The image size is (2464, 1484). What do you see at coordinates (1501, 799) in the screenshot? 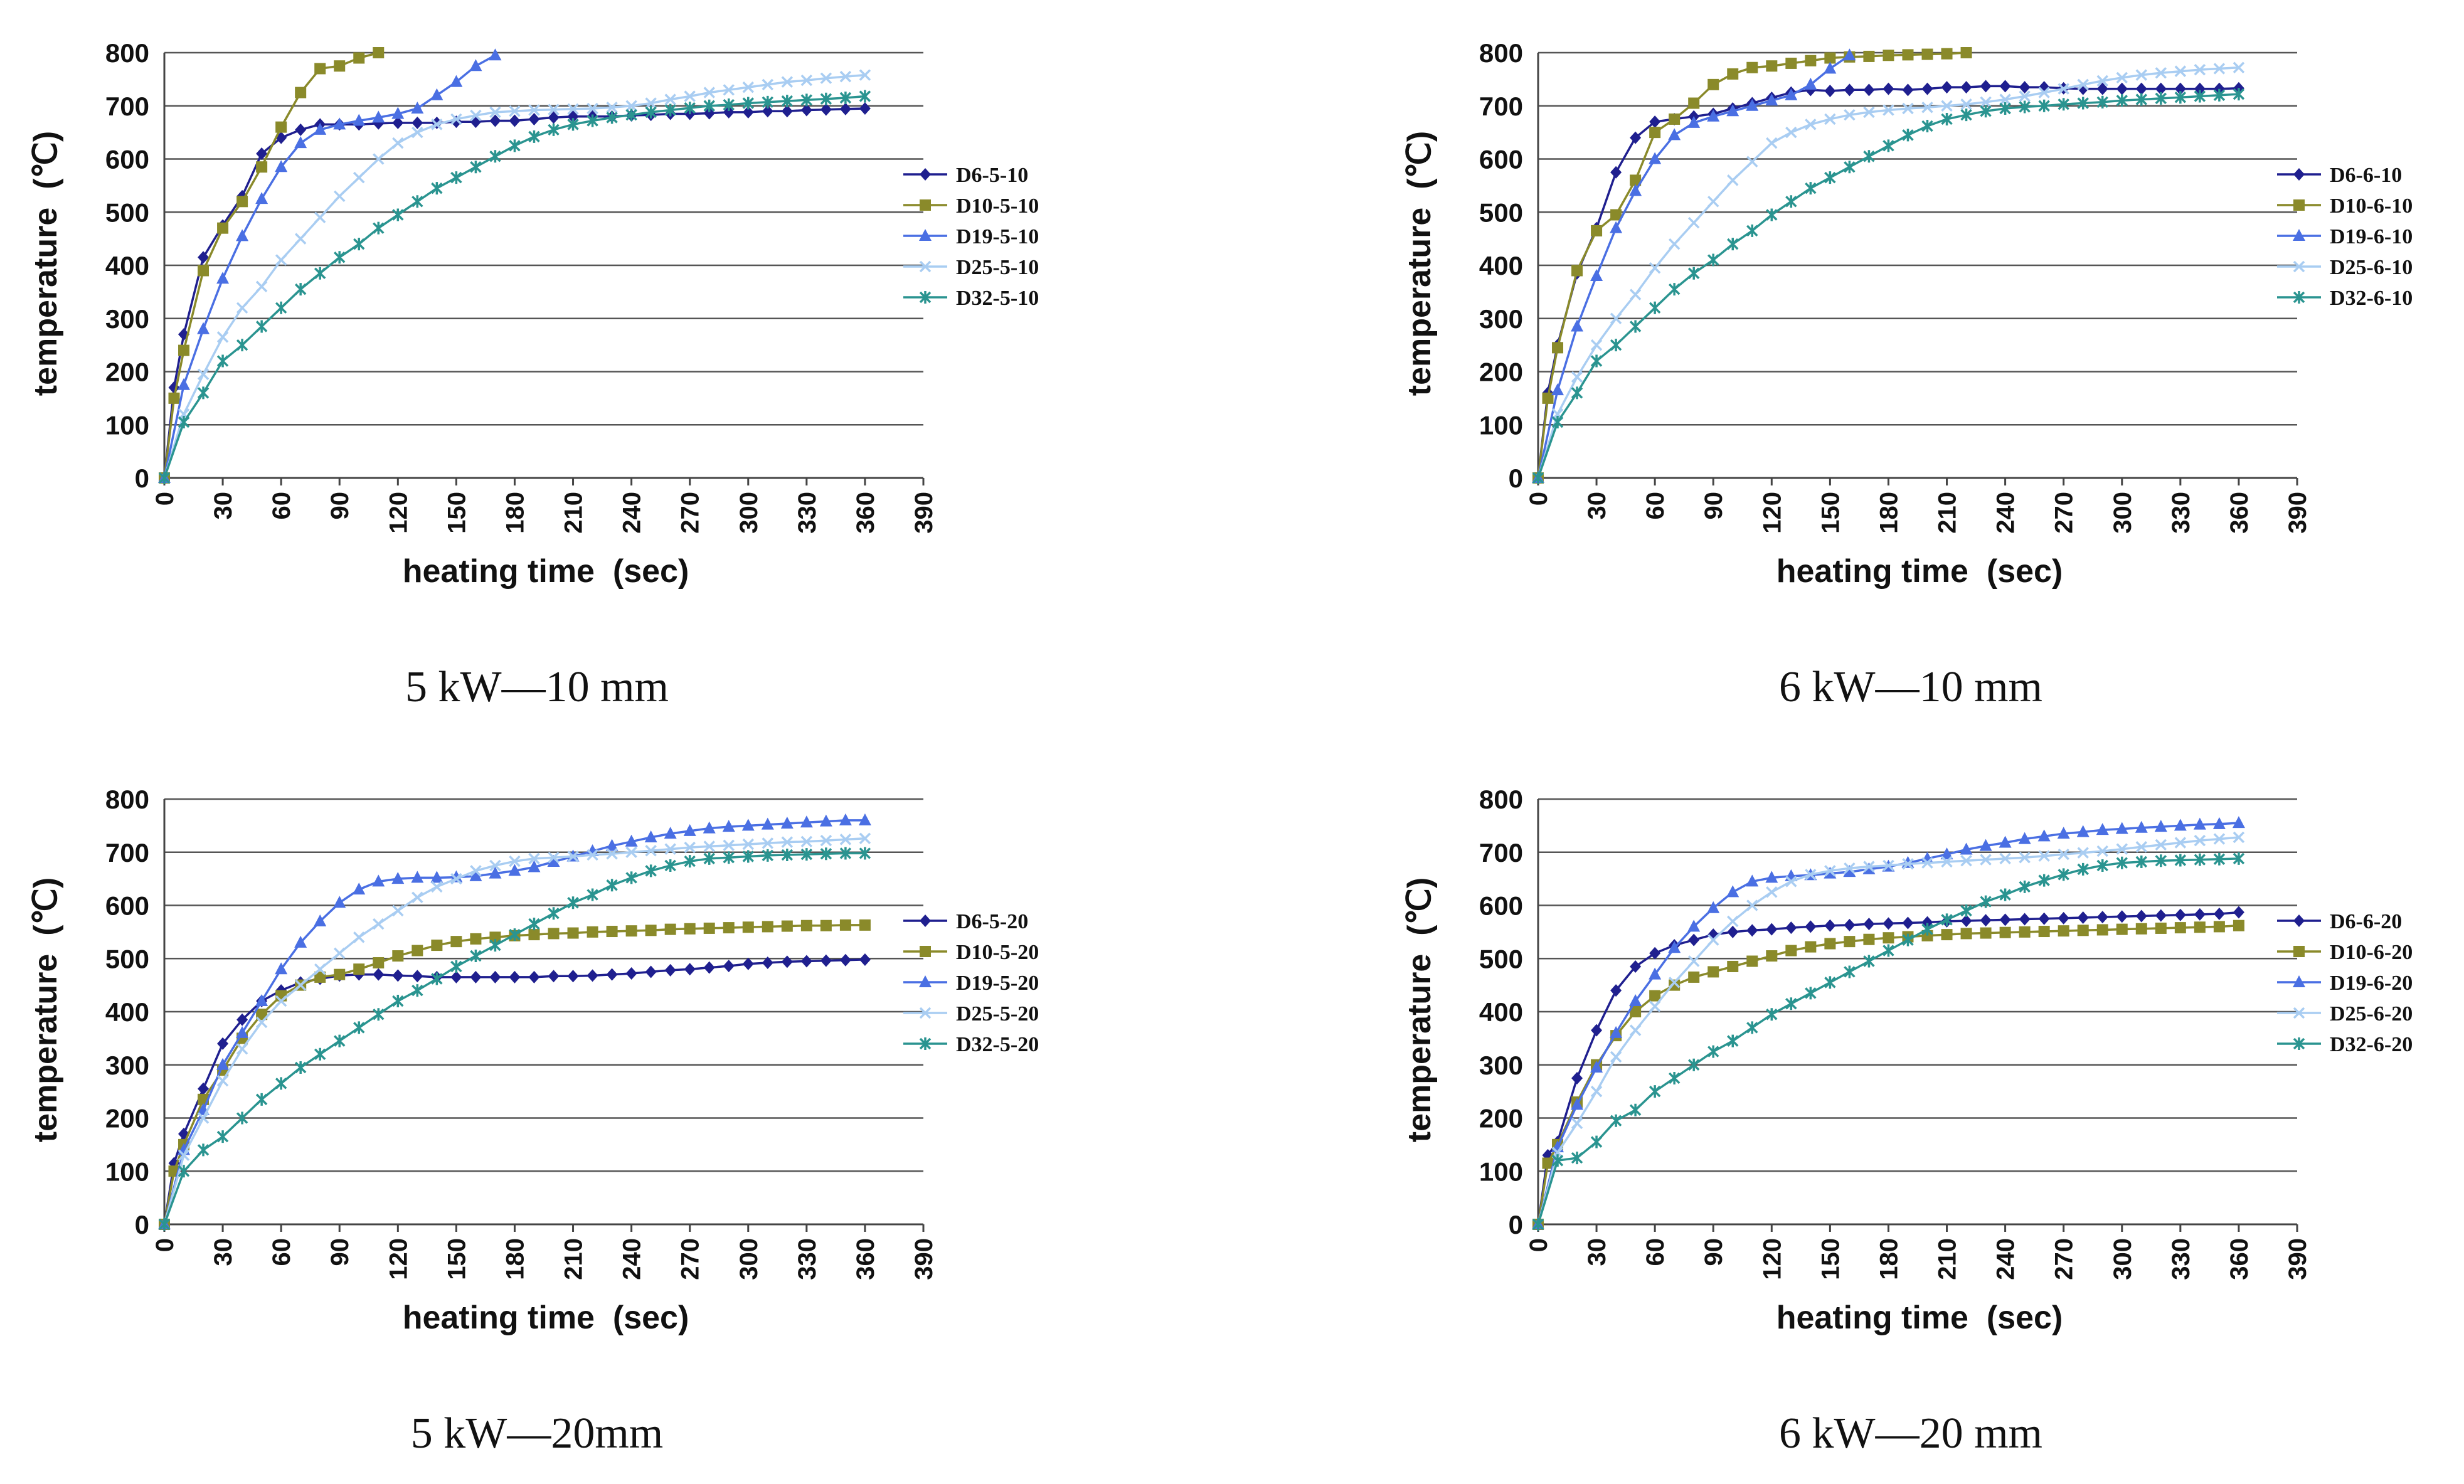
I see `y-tick-label: 800` at bounding box center [1501, 799].